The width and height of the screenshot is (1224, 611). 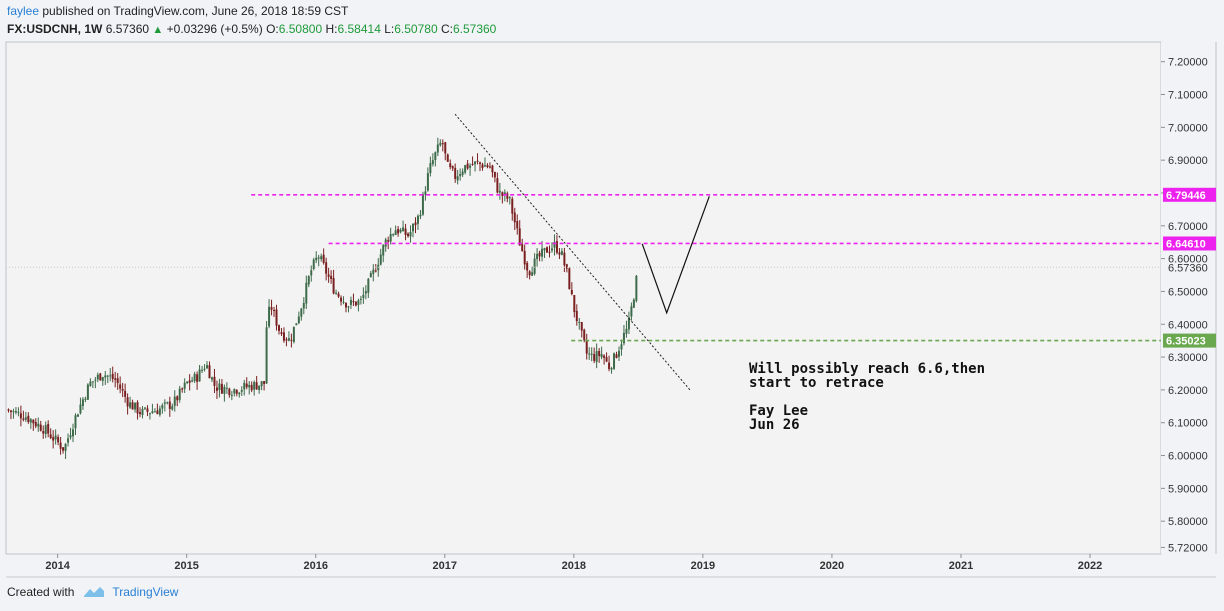 What do you see at coordinates (1188, 268) in the screenshot?
I see `last-price-label: 6.57360` at bounding box center [1188, 268].